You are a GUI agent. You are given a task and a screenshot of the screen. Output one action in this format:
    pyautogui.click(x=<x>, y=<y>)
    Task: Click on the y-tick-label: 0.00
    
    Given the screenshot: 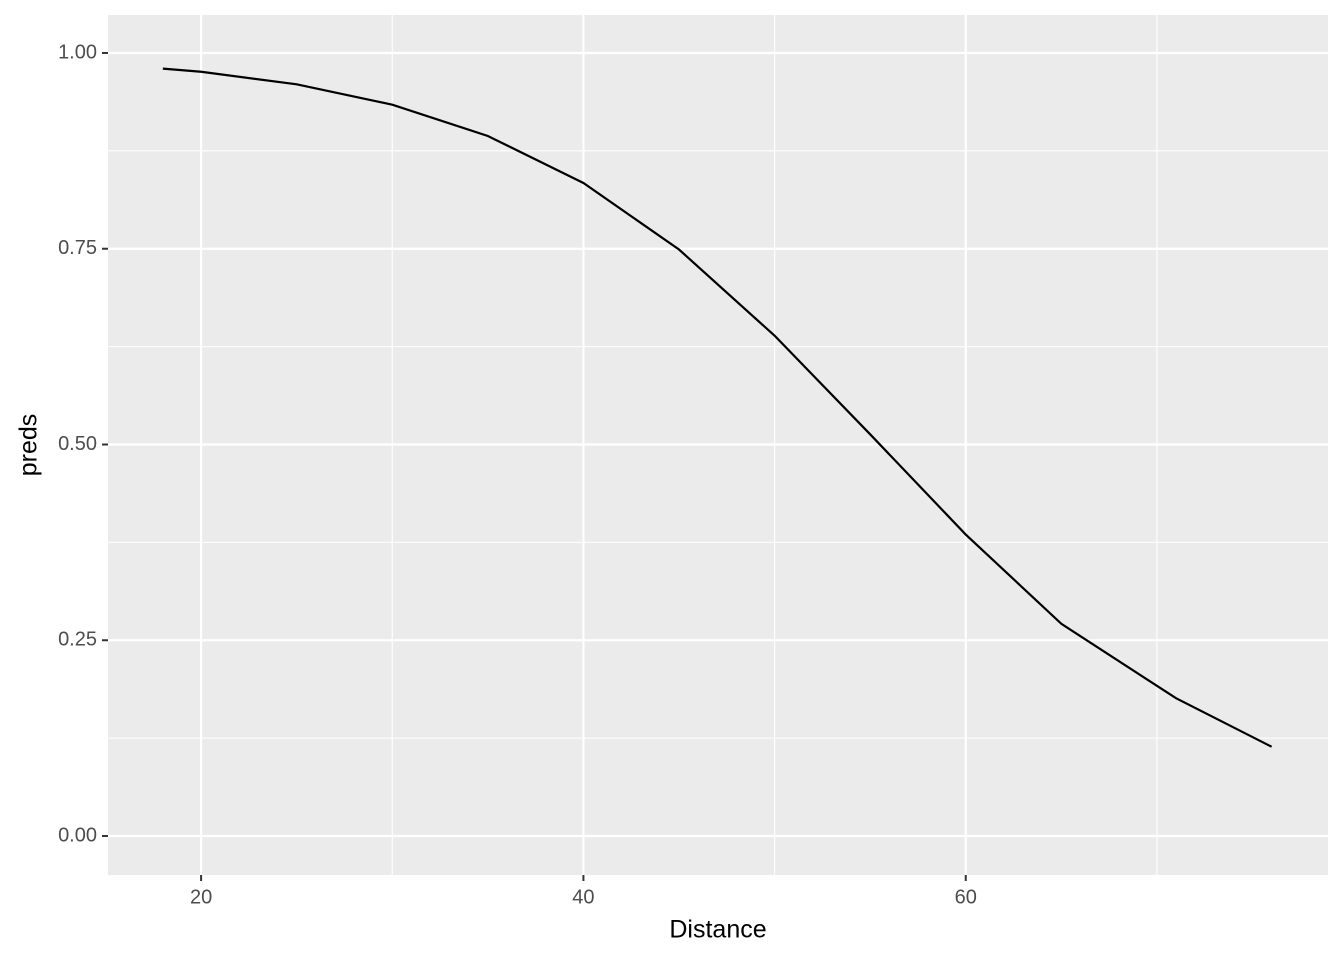 What is the action you would take?
    pyautogui.click(x=77, y=835)
    